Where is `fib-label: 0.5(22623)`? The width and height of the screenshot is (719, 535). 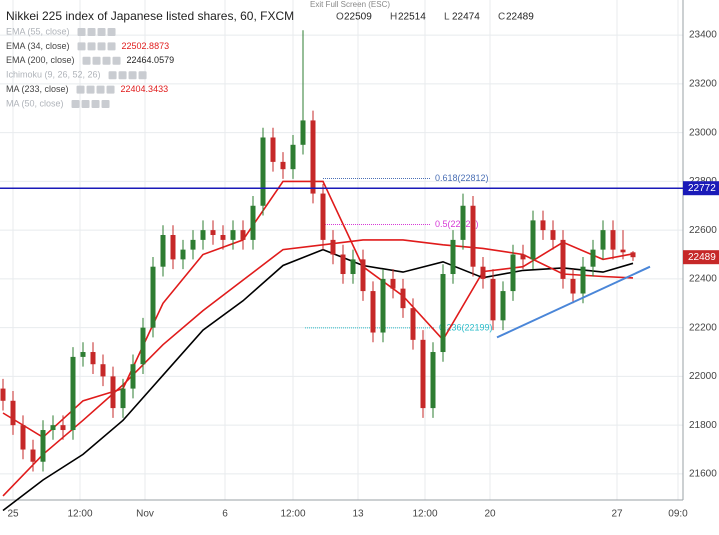 fib-label: 0.5(22623) is located at coordinates (457, 224).